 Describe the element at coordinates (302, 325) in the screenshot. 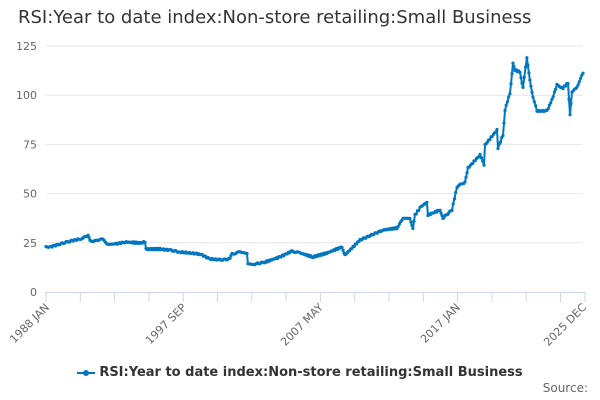

I see `x-tick-label: 2007 MAY` at that location.